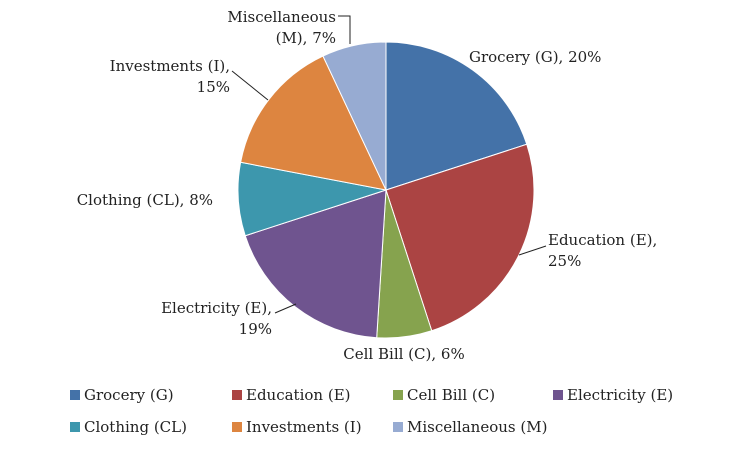  What do you see at coordinates (285, 308) in the screenshot?
I see `leader-line-electricity-e` at bounding box center [285, 308].